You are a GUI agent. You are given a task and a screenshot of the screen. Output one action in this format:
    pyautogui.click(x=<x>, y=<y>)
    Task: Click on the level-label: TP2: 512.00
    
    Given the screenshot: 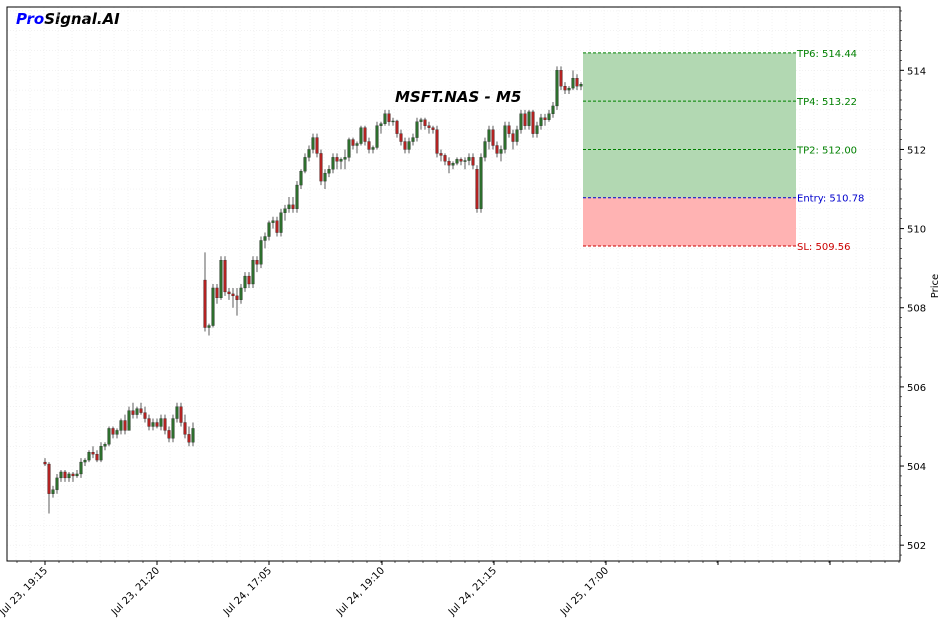 What is the action you would take?
    pyautogui.click(x=826, y=150)
    